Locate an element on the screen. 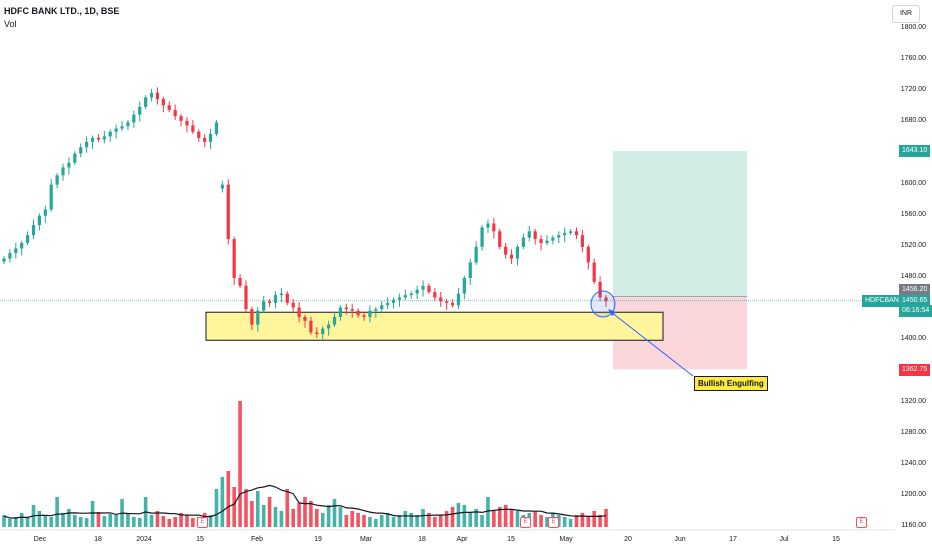 The height and width of the screenshot is (550, 932). y-tick-label: 1680.00 is located at coordinates (913, 121).